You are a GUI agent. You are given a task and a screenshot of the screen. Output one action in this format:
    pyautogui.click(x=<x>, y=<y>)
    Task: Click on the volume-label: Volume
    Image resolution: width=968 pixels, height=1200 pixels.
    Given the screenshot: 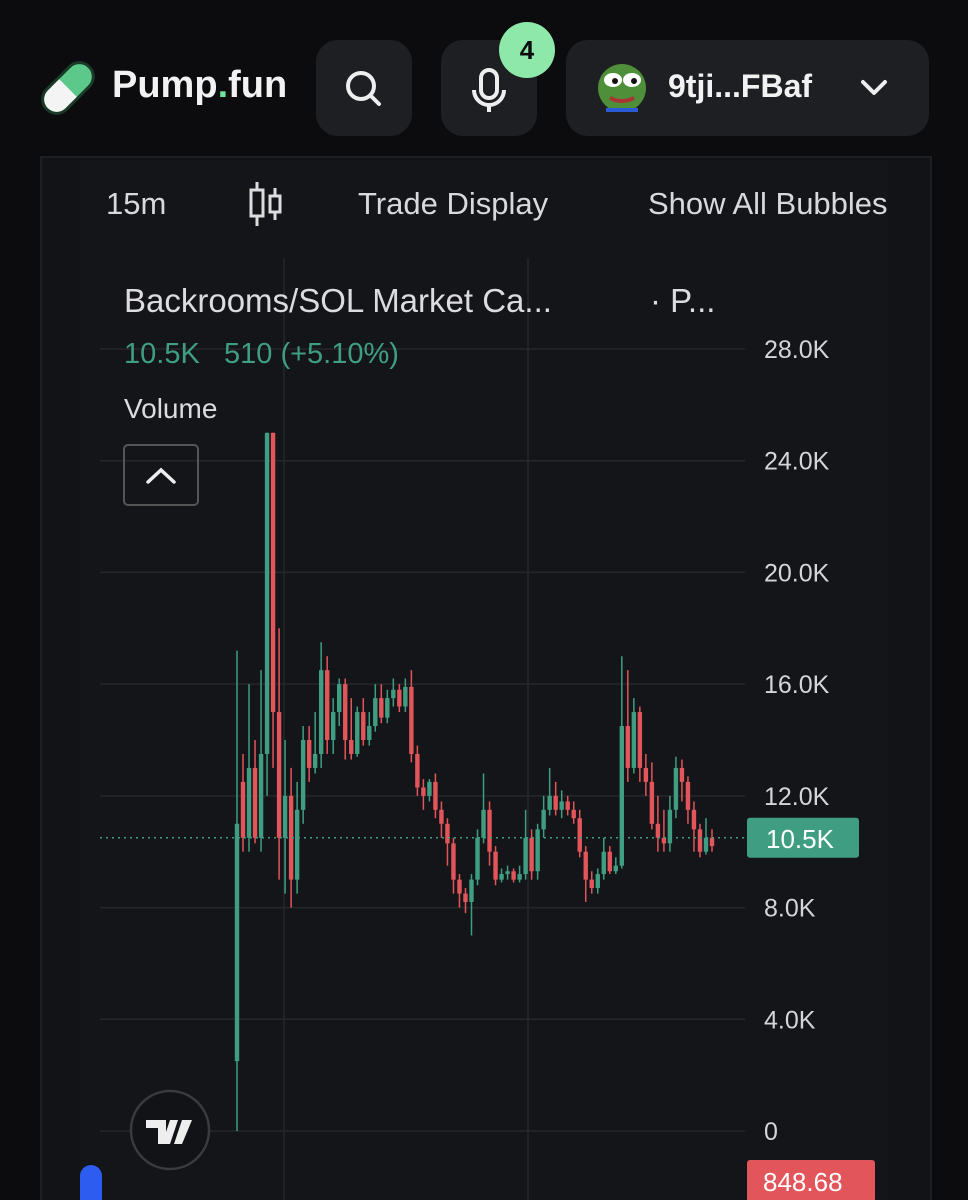 What is the action you would take?
    pyautogui.click(x=170, y=408)
    